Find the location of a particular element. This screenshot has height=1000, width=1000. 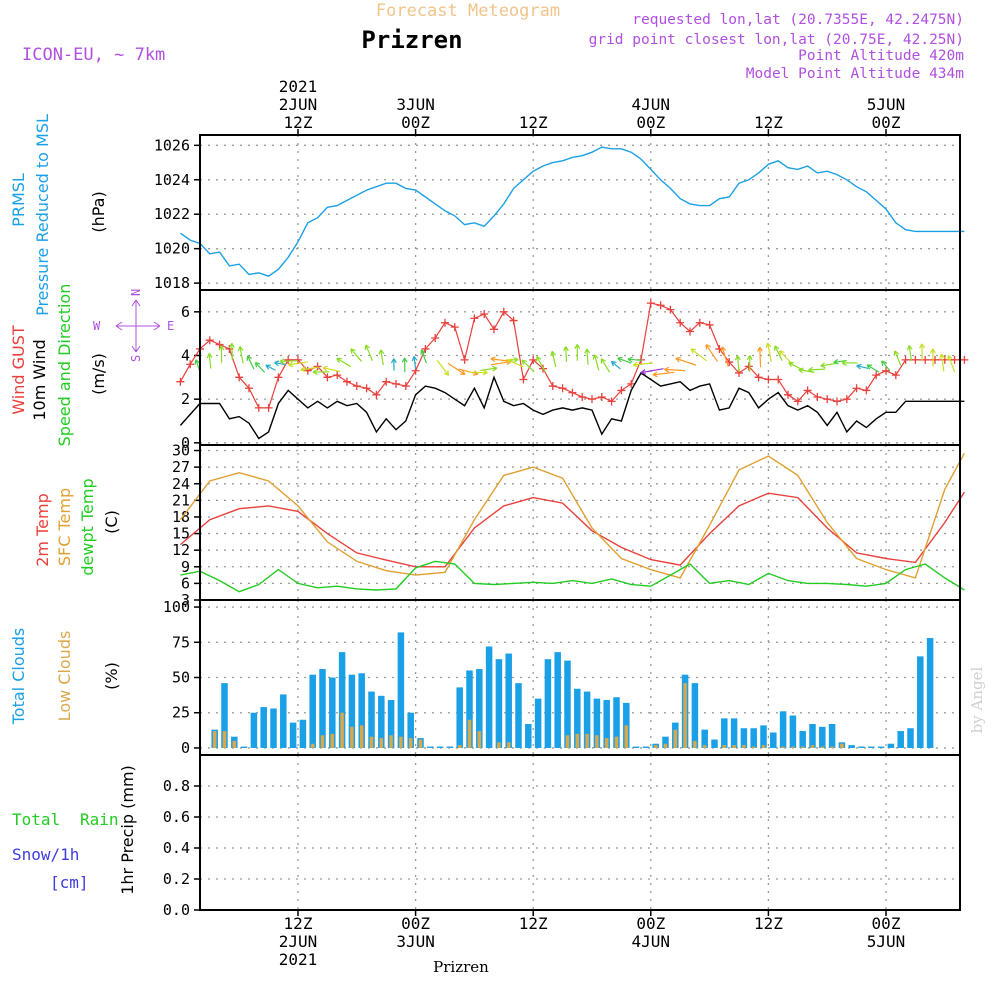

direction-key-ew-arrow is located at coordinates (138, 326).